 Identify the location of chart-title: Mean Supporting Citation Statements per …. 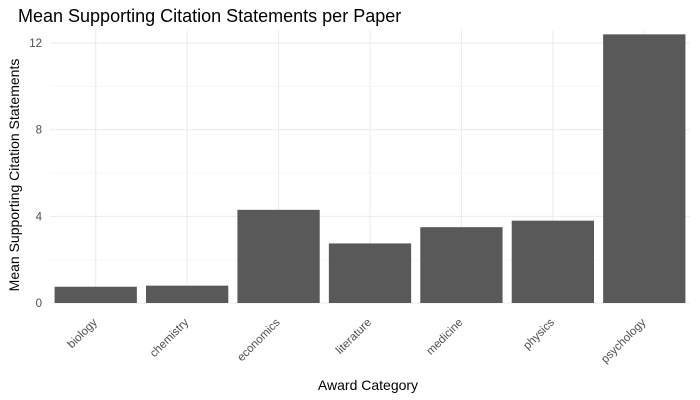
(209, 16).